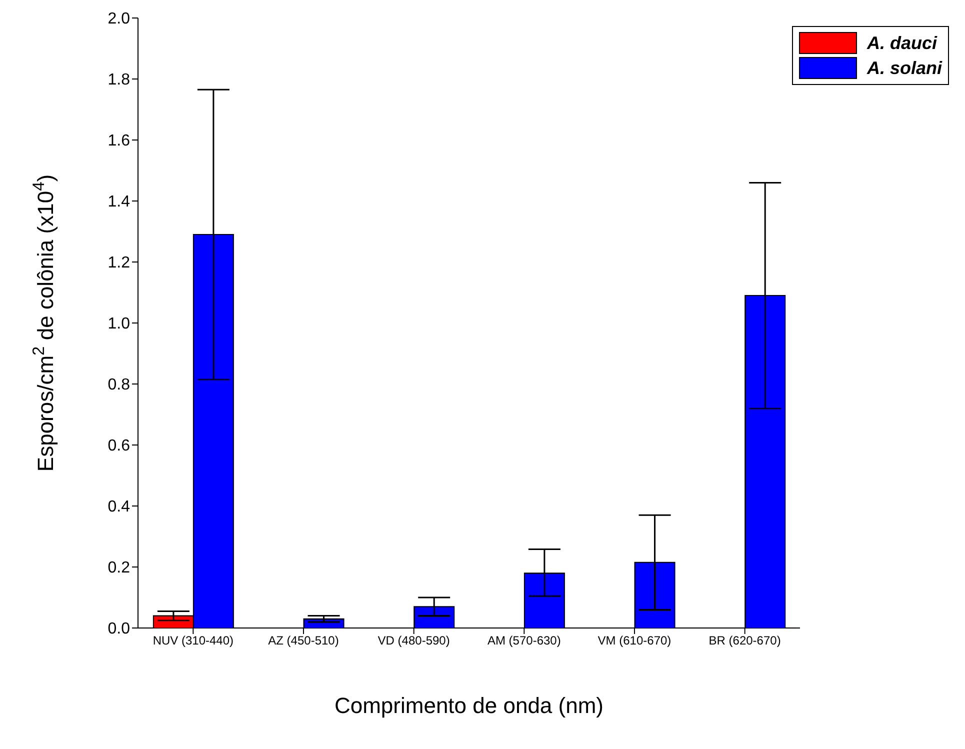 This screenshot has height=749, width=965. What do you see at coordinates (119, 324) in the screenshot?
I see `y-tick-label: 1.0` at bounding box center [119, 324].